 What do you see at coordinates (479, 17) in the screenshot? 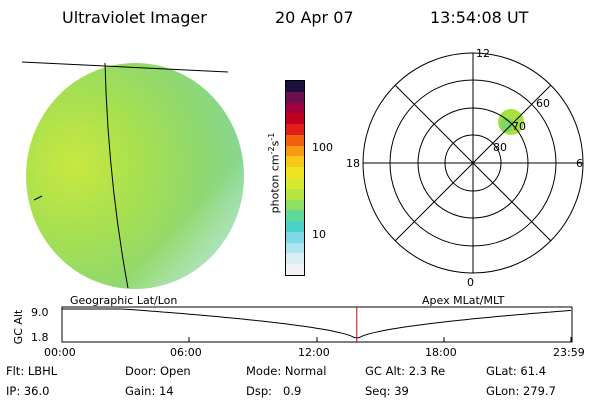
I see `time-label: 13:54:08 UT` at bounding box center [479, 17].